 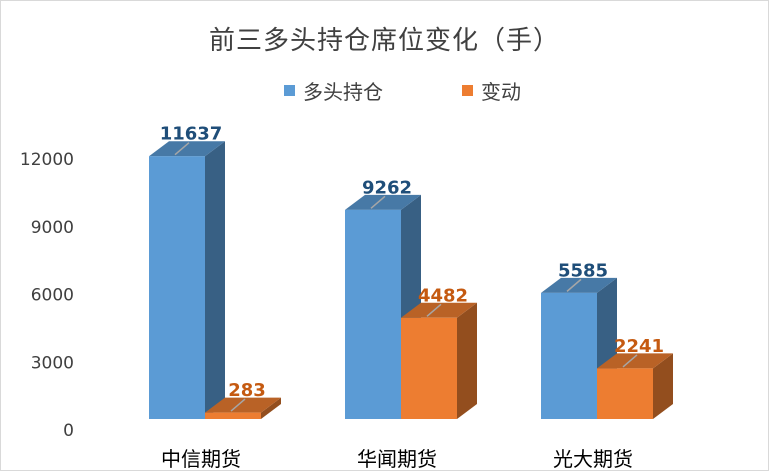 What do you see at coordinates (191, 134) in the screenshot?
I see `data-label: 11637` at bounding box center [191, 134].